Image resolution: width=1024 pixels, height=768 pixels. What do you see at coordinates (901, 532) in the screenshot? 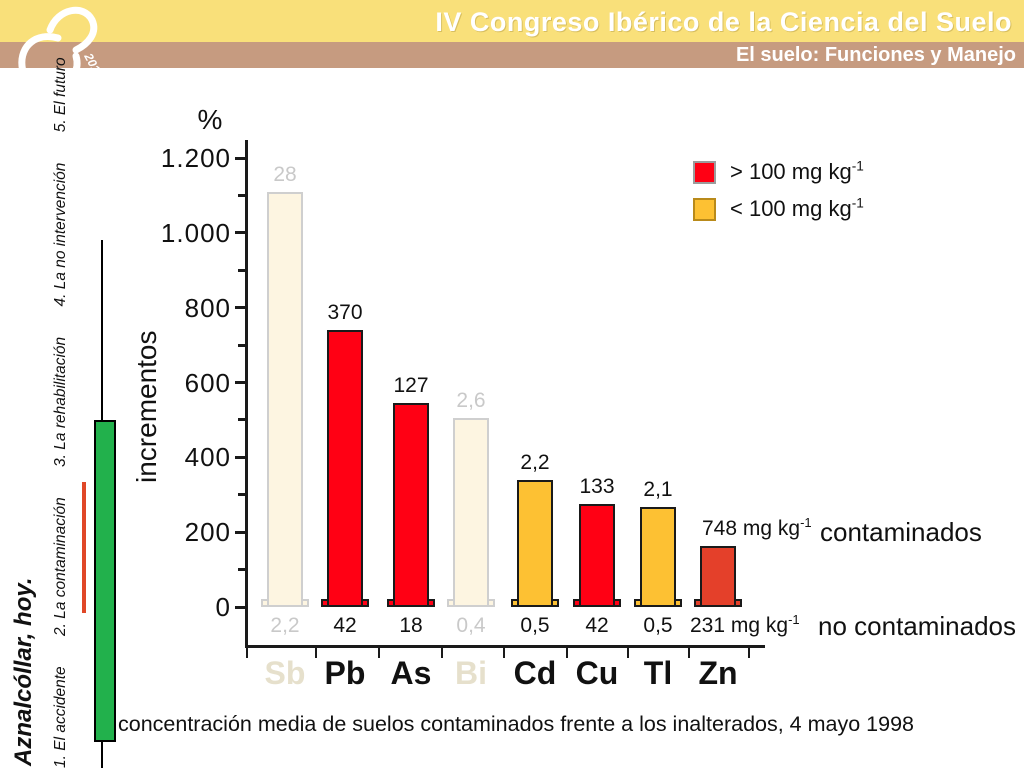
I see `row-label-contaminated: contaminados` at bounding box center [901, 532].